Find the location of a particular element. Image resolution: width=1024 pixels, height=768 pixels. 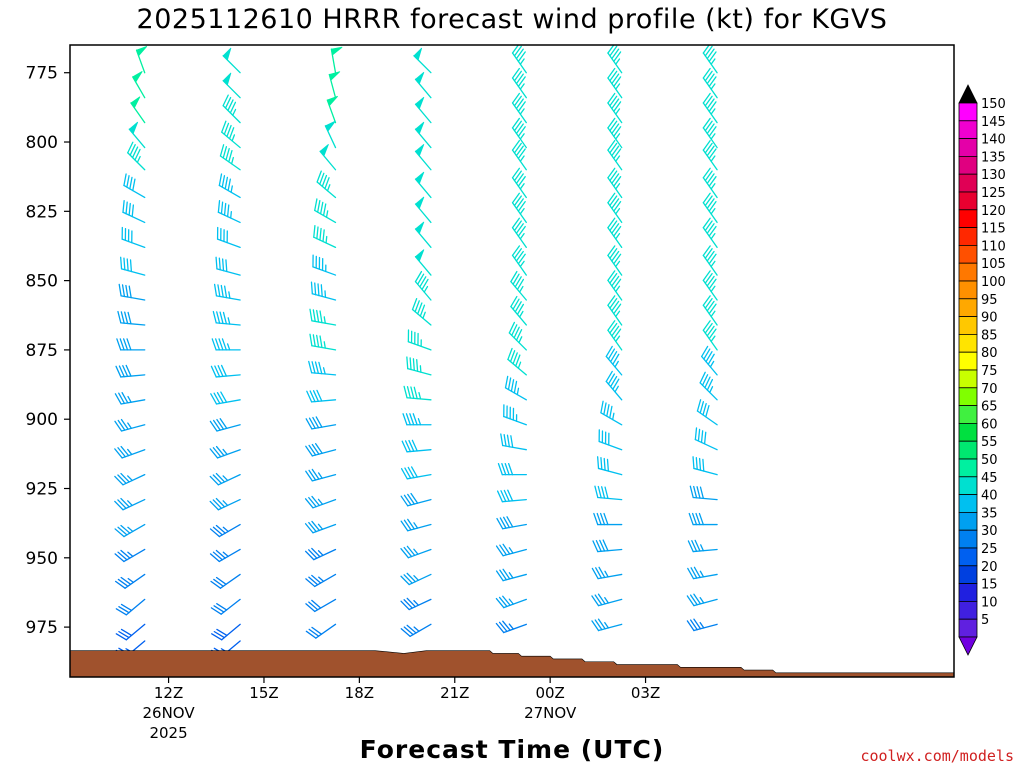

colorbar-label: 125 is located at coordinates (993, 193).